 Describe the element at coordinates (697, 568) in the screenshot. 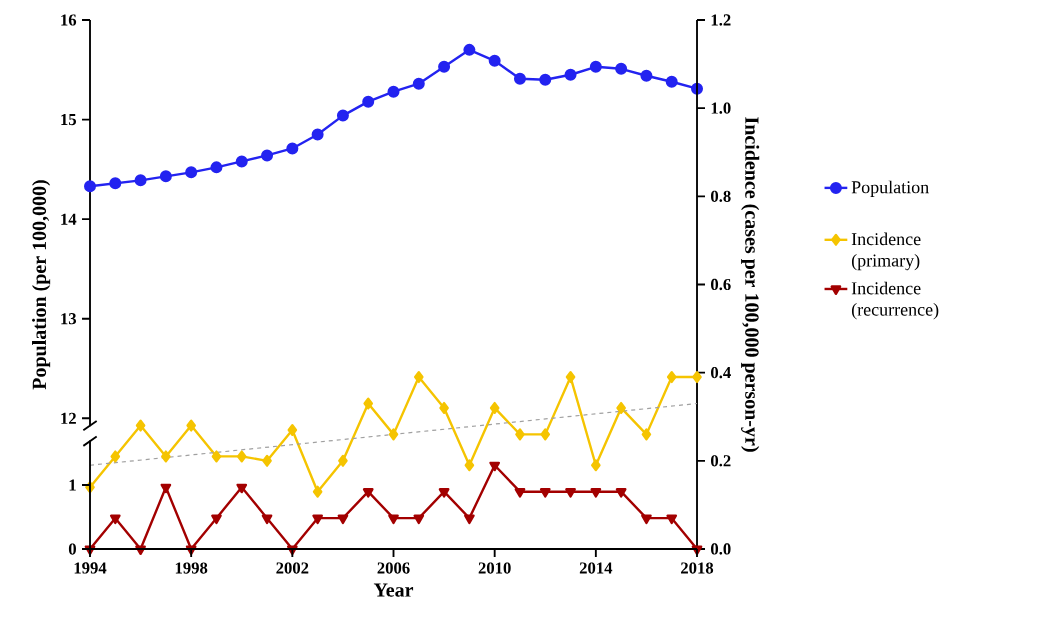

I see `x-tick-label: 2018` at that location.